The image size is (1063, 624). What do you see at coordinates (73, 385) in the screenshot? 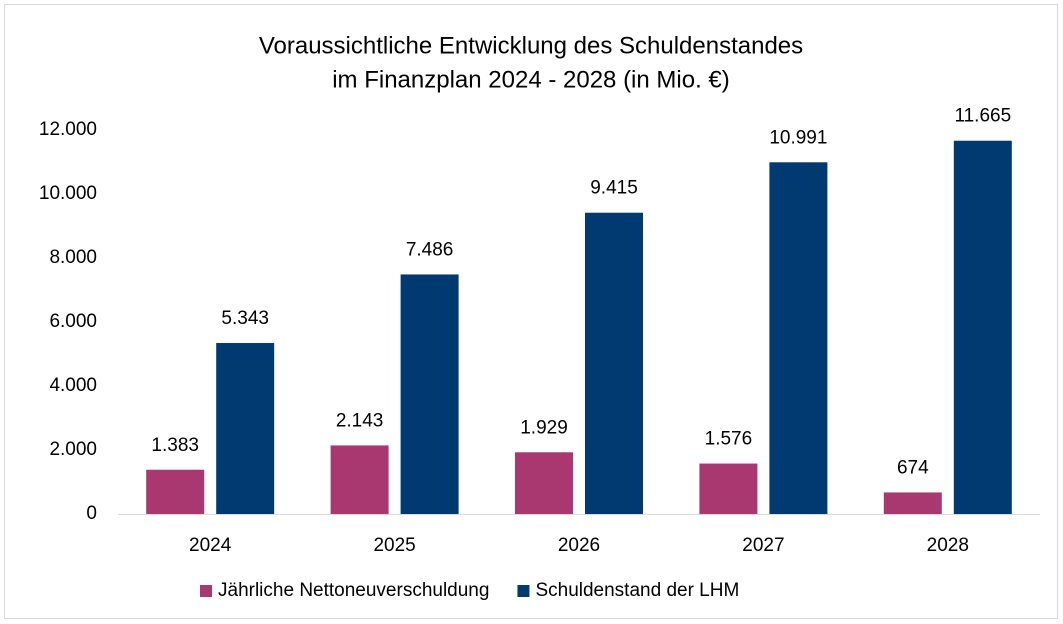
I see `y-tick-label: 4.000` at bounding box center [73, 385].